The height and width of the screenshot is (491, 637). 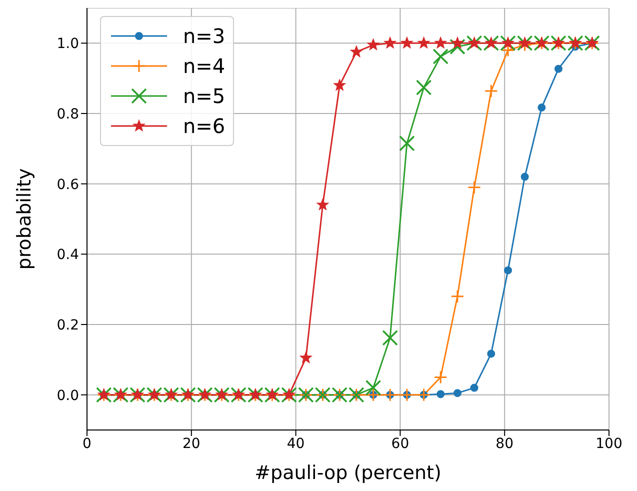 I want to click on x-tick-label: 40, so click(x=295, y=444).